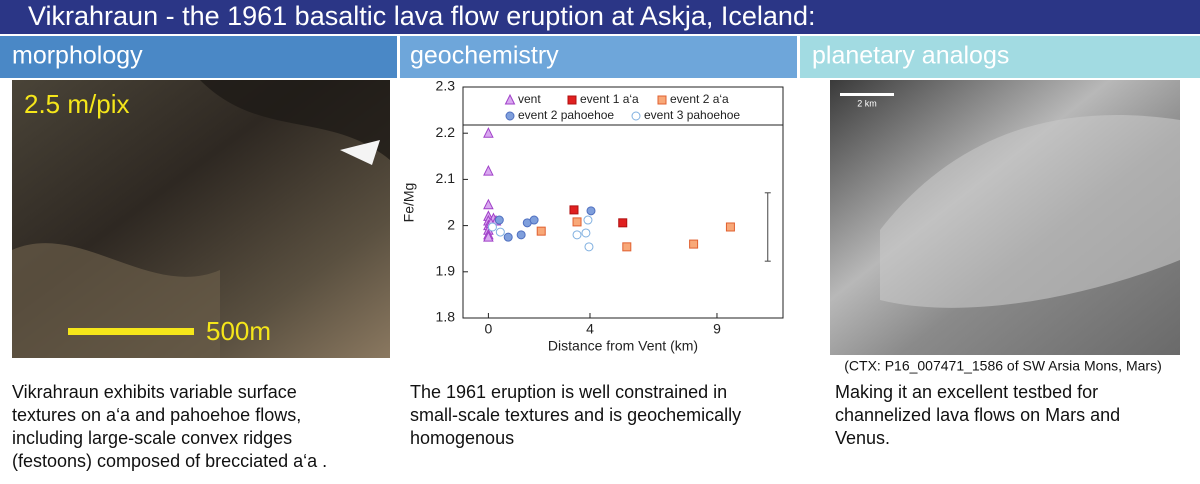  I want to click on y-axis-label: Fe/Mg, so click(409, 203).